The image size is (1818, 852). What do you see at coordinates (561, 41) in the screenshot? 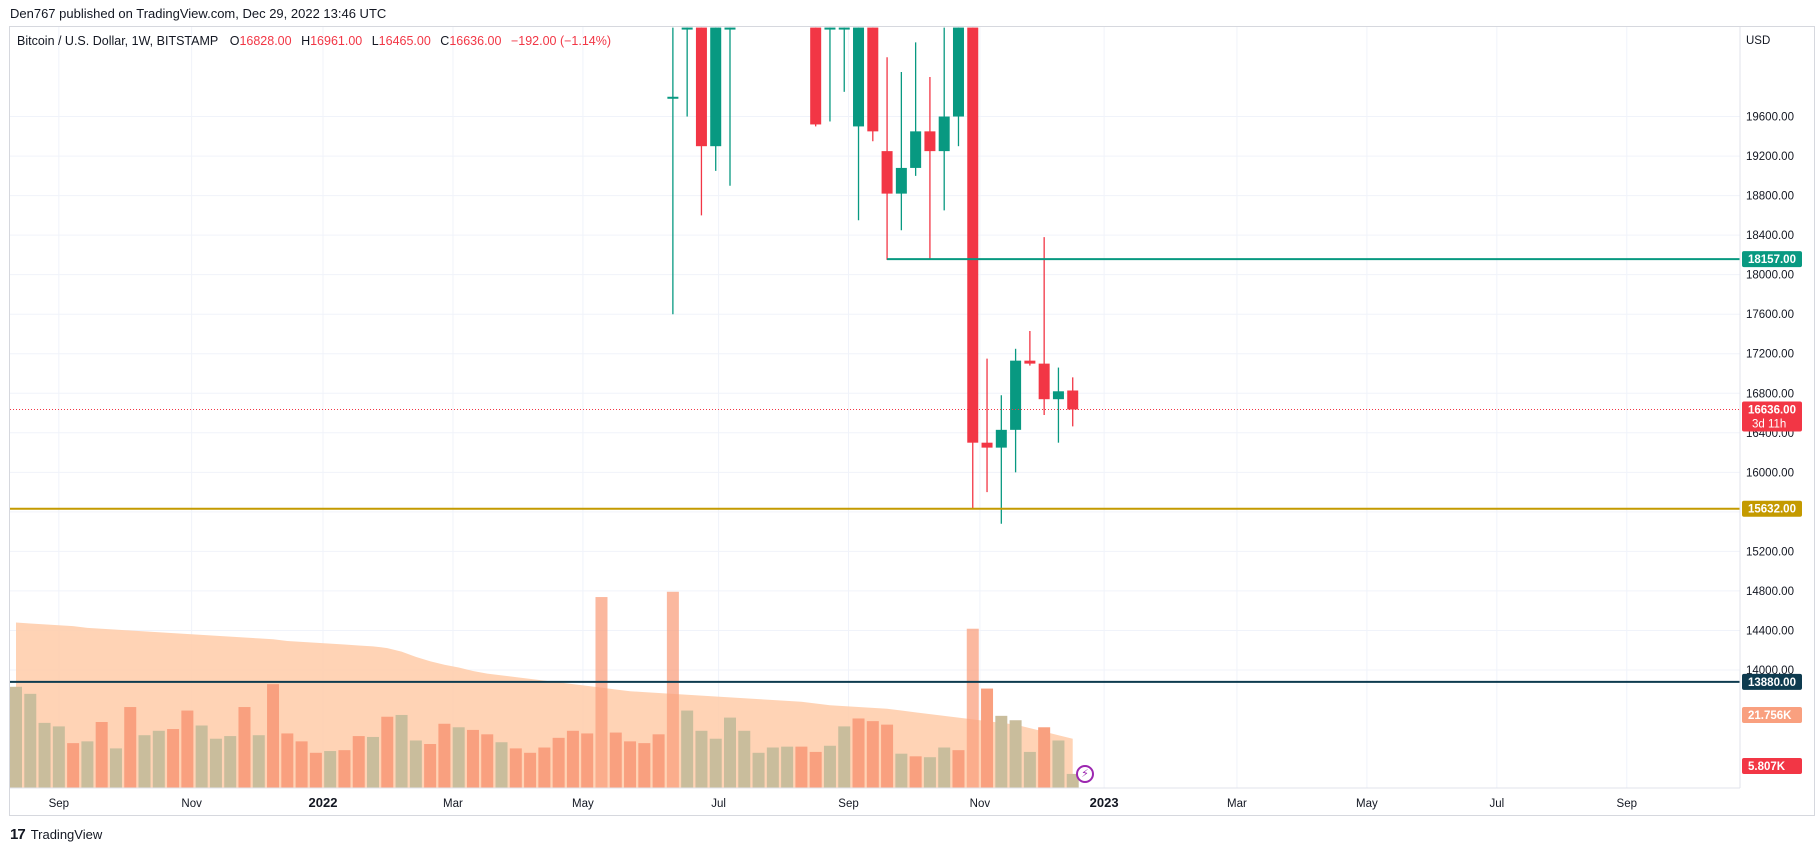
I see `legend-change-value: −192.00 (−1.14%)` at bounding box center [561, 41].